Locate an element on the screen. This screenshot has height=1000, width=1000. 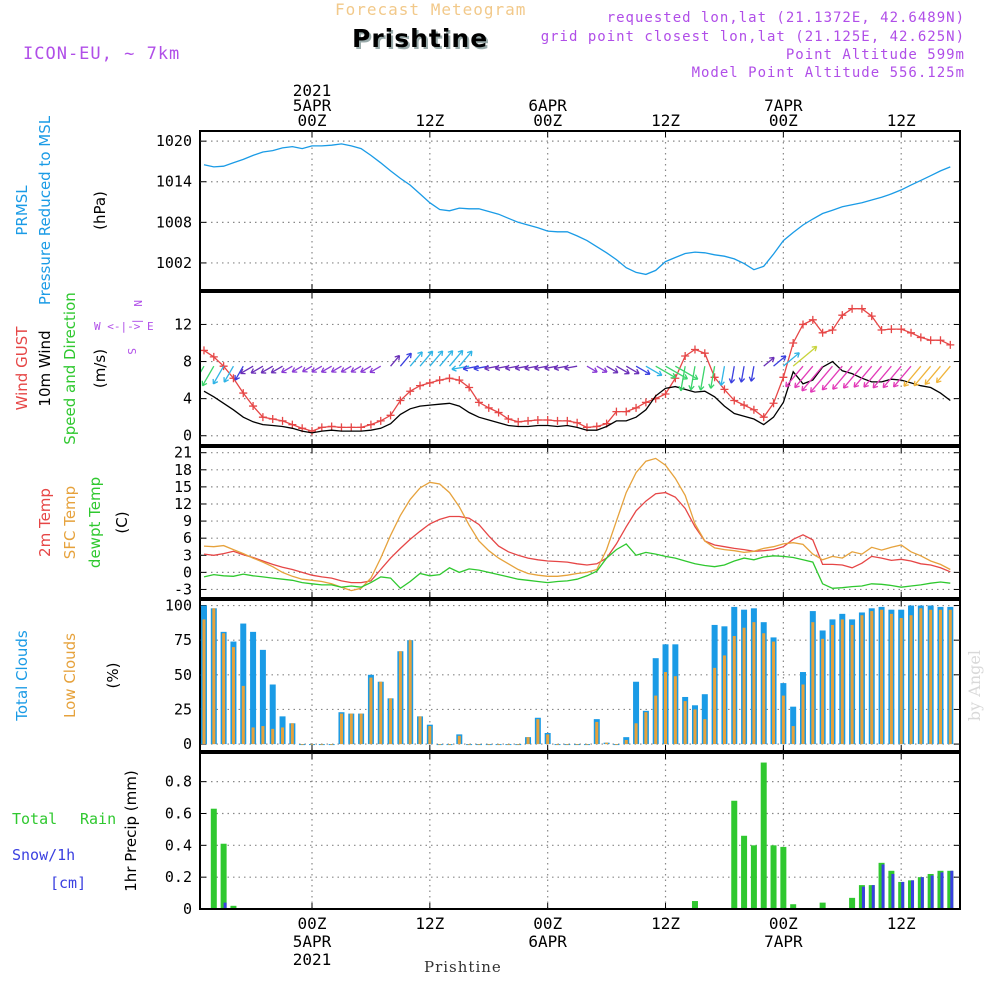
y-tick-label: 8 is located at coordinates (187, 362).